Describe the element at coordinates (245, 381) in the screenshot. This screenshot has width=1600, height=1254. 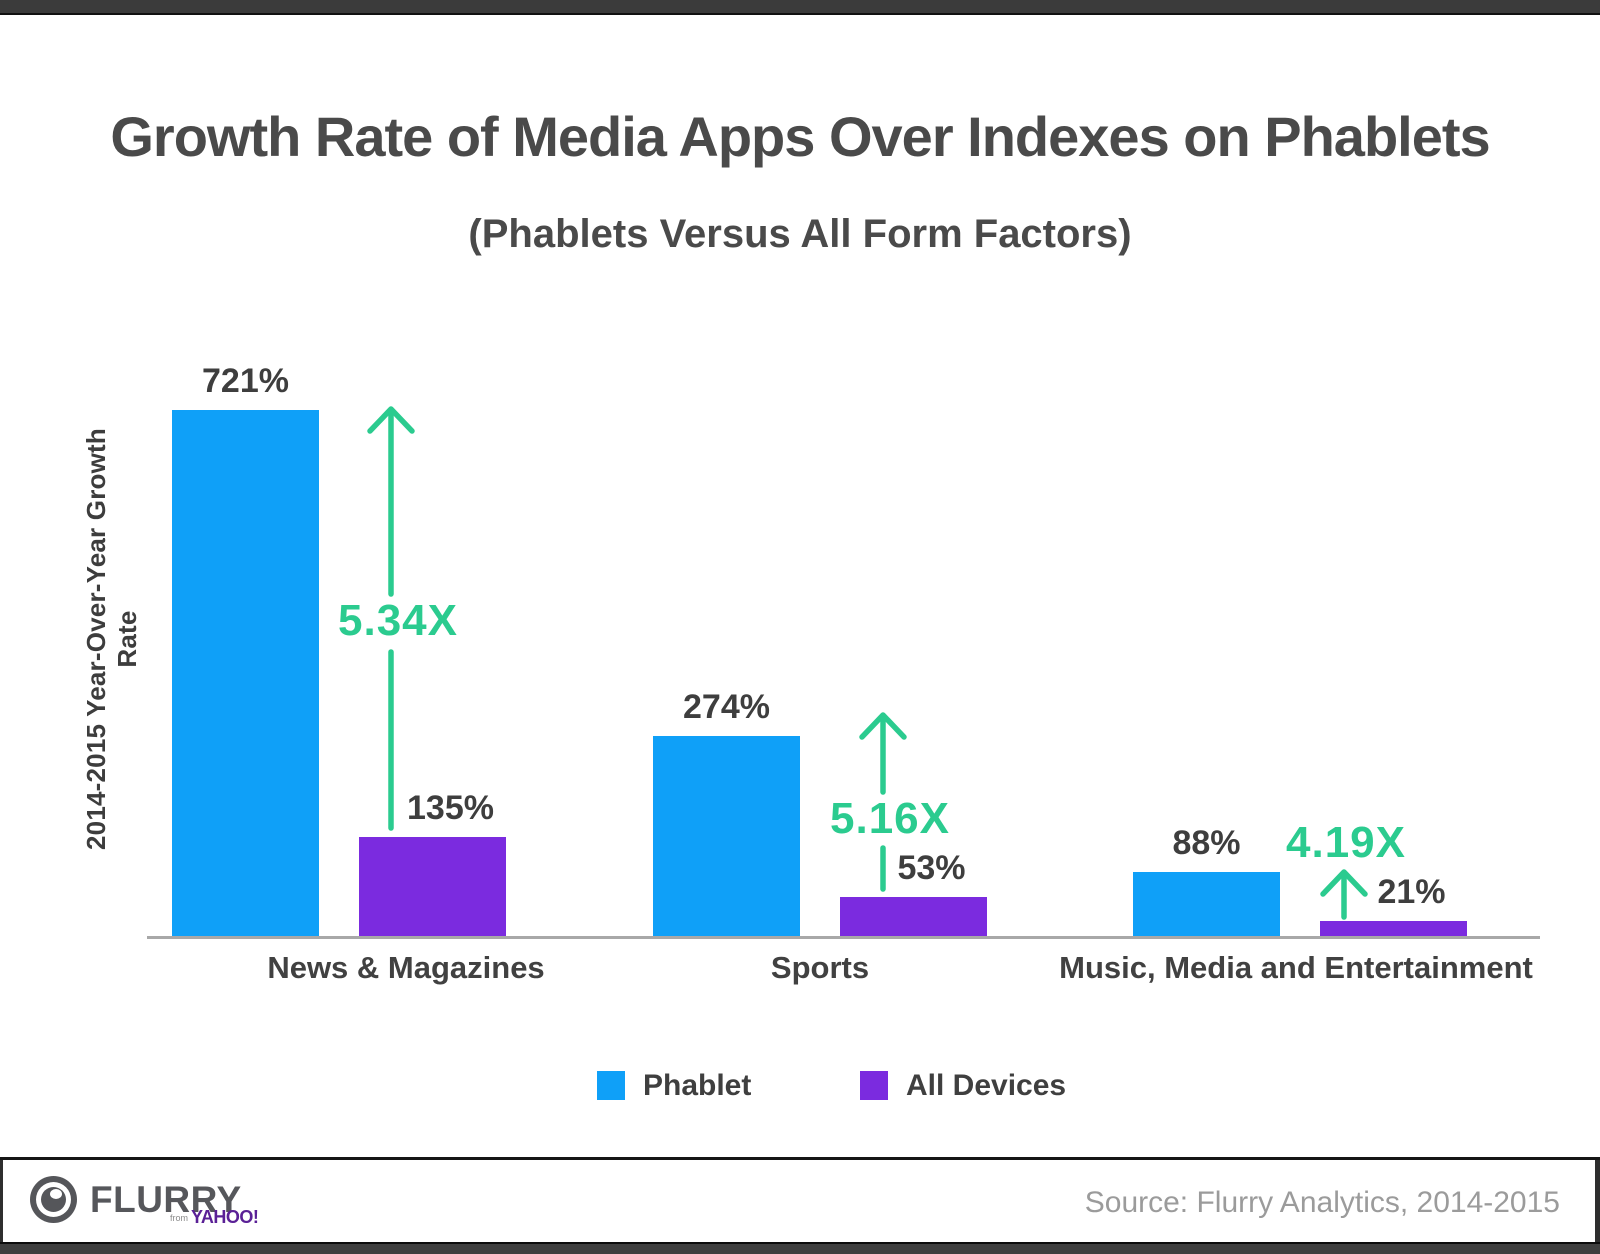
I see `value-label-phablet-news-magazines: 721%` at that location.